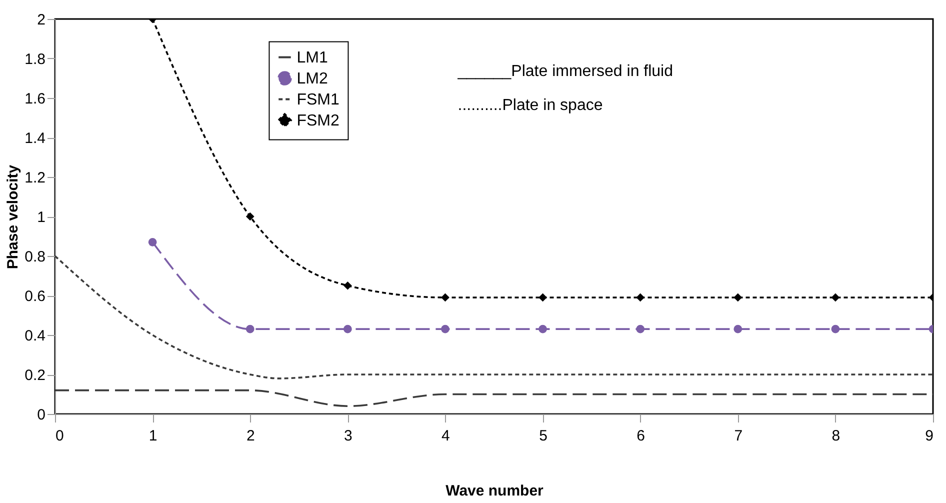 The image size is (946, 503). I want to click on legend-label: FSM1, so click(318, 99).